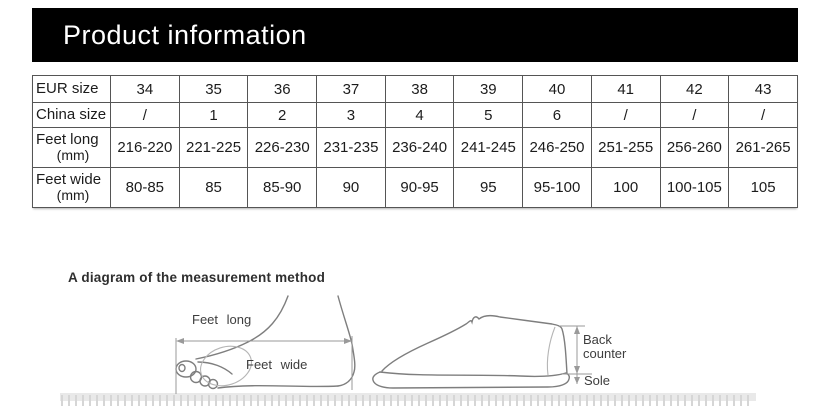 The image size is (831, 412). I want to click on table-row-china-size: China size / 1 2 3 4 5 6 / / /, so click(415, 115).